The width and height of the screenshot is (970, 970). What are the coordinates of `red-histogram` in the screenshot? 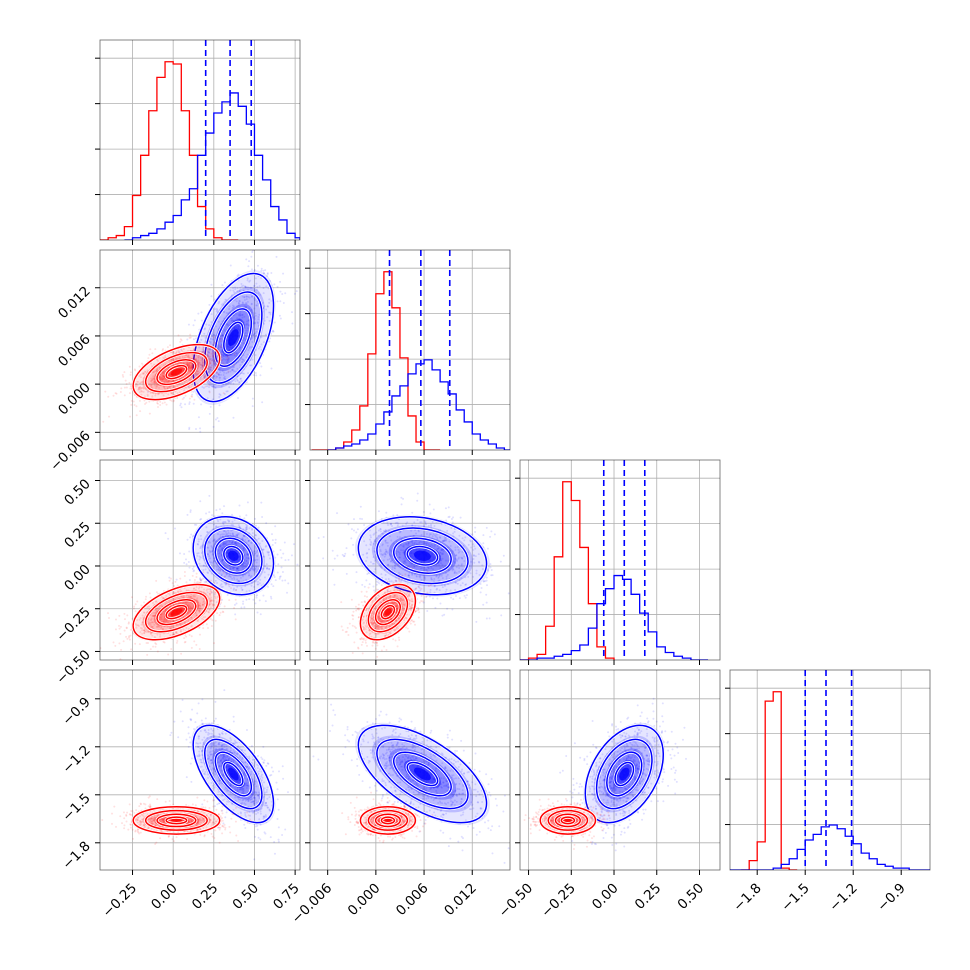 It's located at (769, 780).